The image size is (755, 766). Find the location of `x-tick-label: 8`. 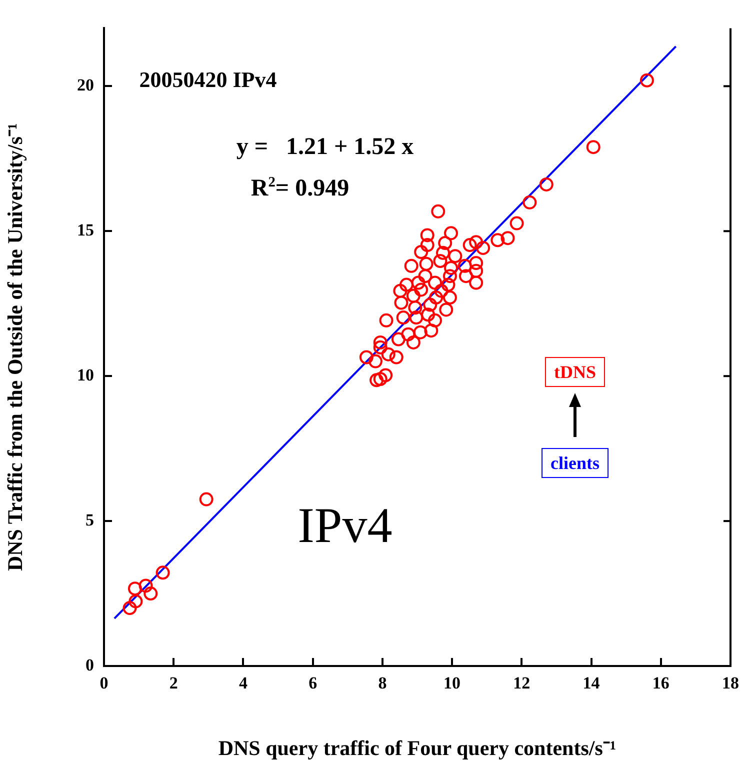

x-tick-label: 8 is located at coordinates (382, 683).